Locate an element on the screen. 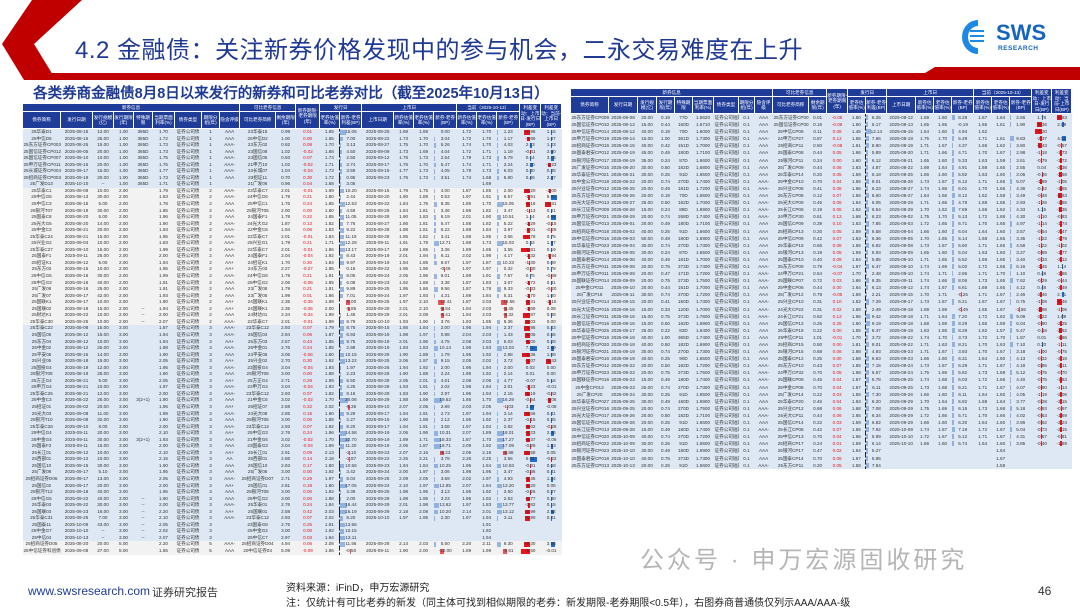 The height and width of the screenshot is (609, 1080). table-cell: 1.66 is located at coordinates (983, 323).